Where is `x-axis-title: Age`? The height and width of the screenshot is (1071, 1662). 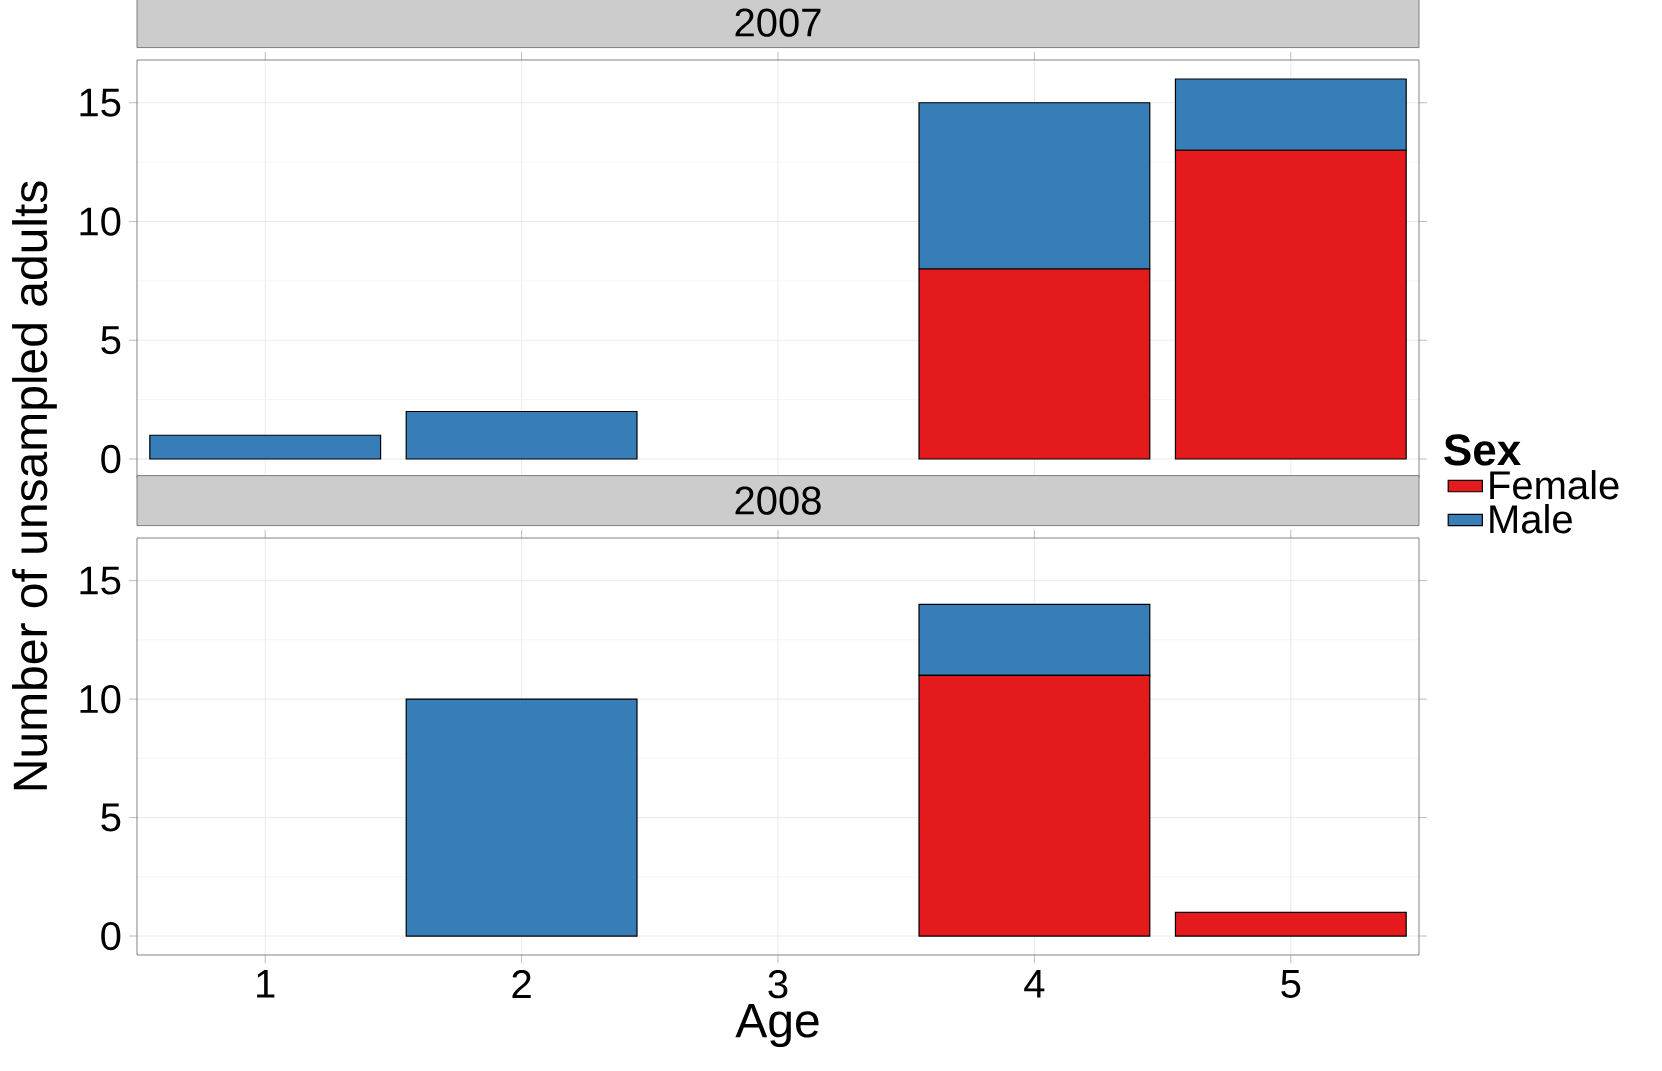
x-axis-title: Age is located at coordinates (777, 1026).